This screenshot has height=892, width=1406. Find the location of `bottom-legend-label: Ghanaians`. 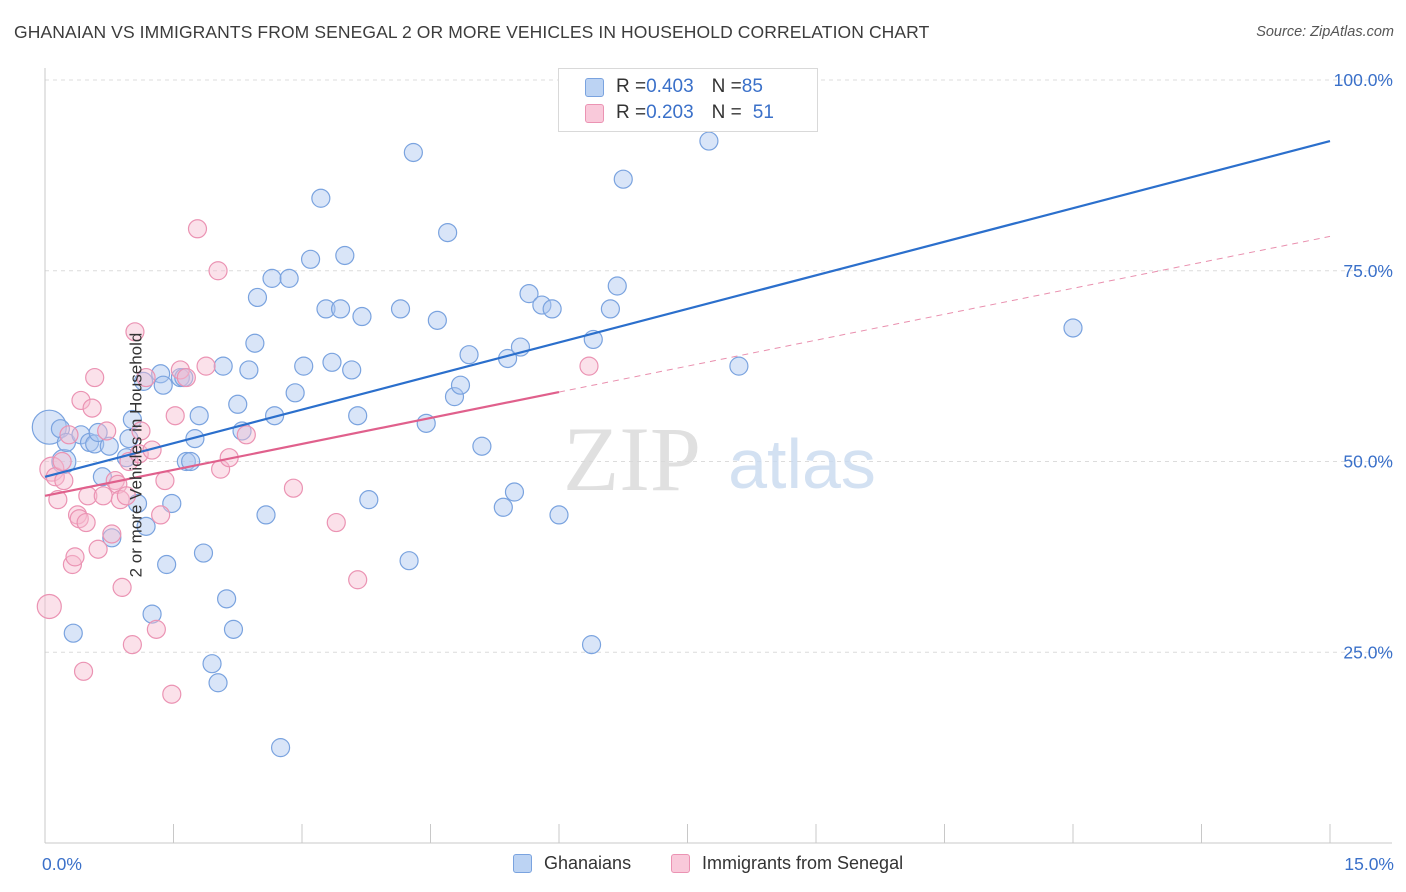

bottom-legend-label: Ghanaians is located at coordinates (588, 863).